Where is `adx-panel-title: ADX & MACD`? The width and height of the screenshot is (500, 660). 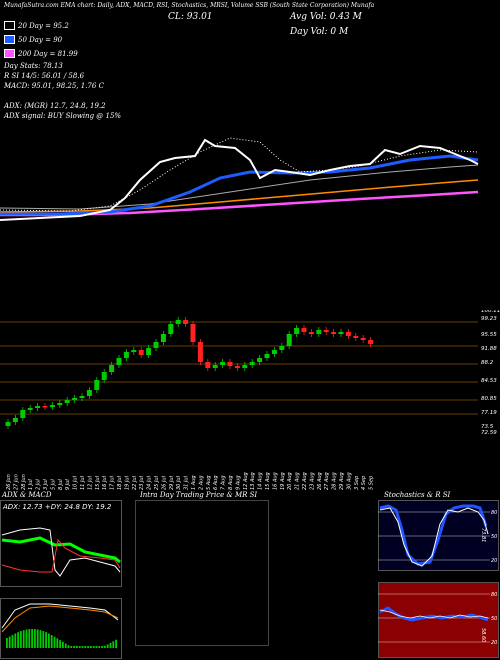 adx-panel-title: ADX & MACD is located at coordinates (27, 495).